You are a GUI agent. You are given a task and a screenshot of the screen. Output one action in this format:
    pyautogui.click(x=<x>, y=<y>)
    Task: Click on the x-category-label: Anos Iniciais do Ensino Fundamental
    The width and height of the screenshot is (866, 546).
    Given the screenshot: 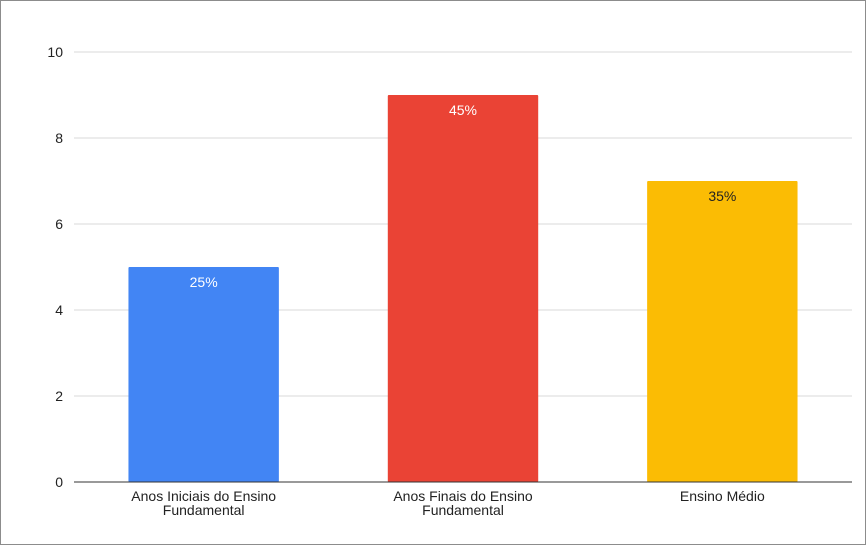 What is the action you would take?
    pyautogui.click(x=203, y=503)
    